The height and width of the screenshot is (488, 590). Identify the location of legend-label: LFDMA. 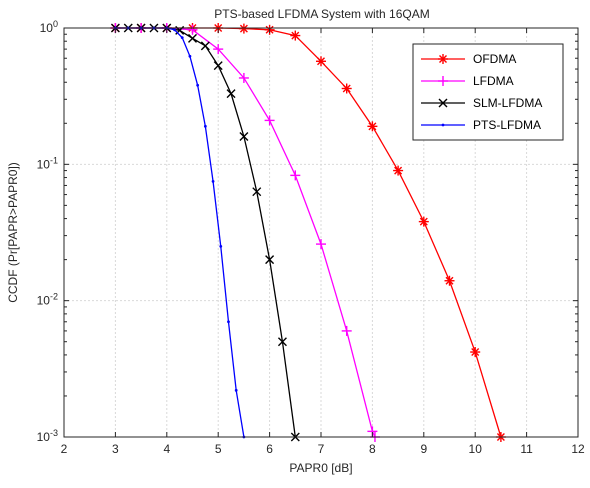
(493, 81).